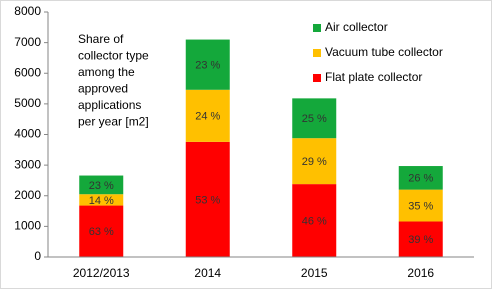 The height and width of the screenshot is (294, 492). Describe the element at coordinates (113, 56) in the screenshot. I see `annotation: collector type` at that location.